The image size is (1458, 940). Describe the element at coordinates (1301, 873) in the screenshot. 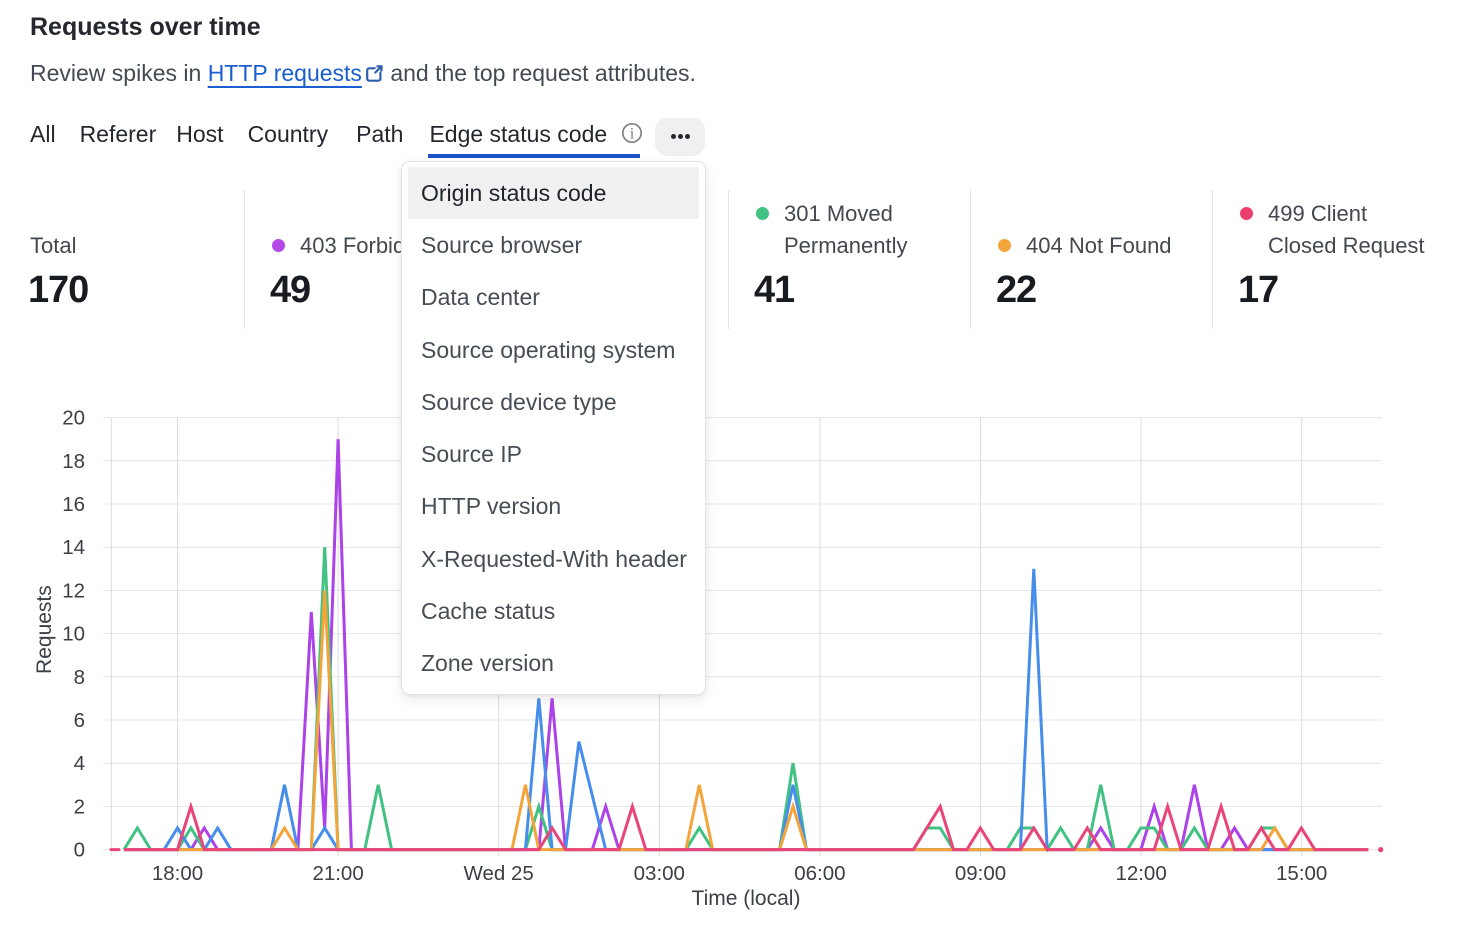

I see `svg-text: 15:00` at that location.